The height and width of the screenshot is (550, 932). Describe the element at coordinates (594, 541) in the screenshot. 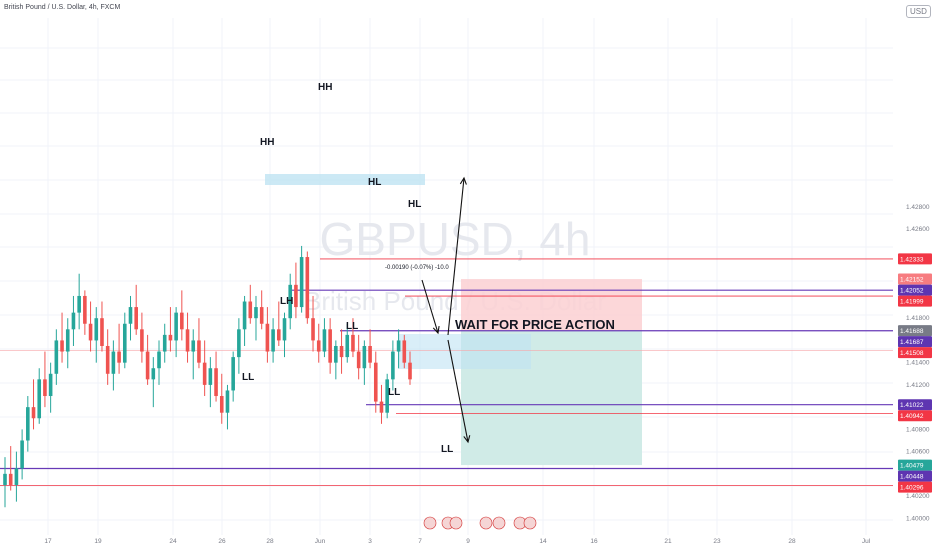

I see `x-tick-label: 16` at that location.